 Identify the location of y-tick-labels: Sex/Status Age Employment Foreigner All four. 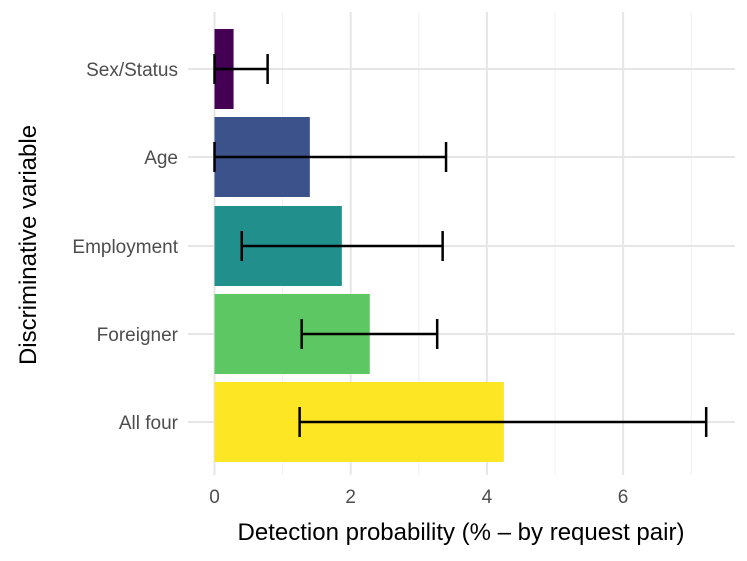
(125, 247).